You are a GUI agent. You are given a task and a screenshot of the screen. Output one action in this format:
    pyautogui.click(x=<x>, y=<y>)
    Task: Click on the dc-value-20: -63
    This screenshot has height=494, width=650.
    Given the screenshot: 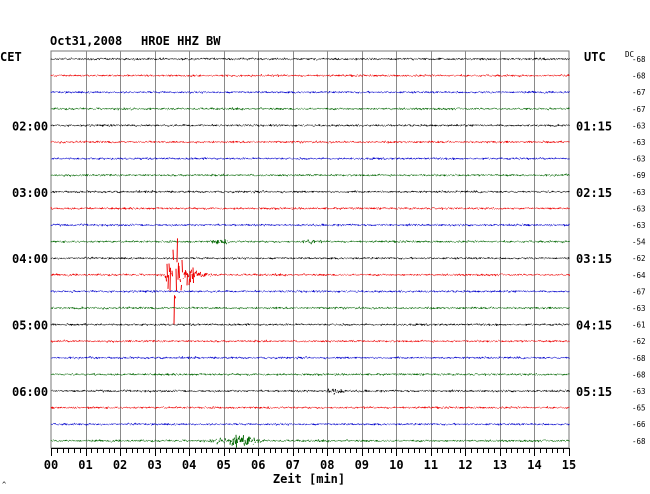 What is the action you would take?
    pyautogui.click(x=639, y=391)
    